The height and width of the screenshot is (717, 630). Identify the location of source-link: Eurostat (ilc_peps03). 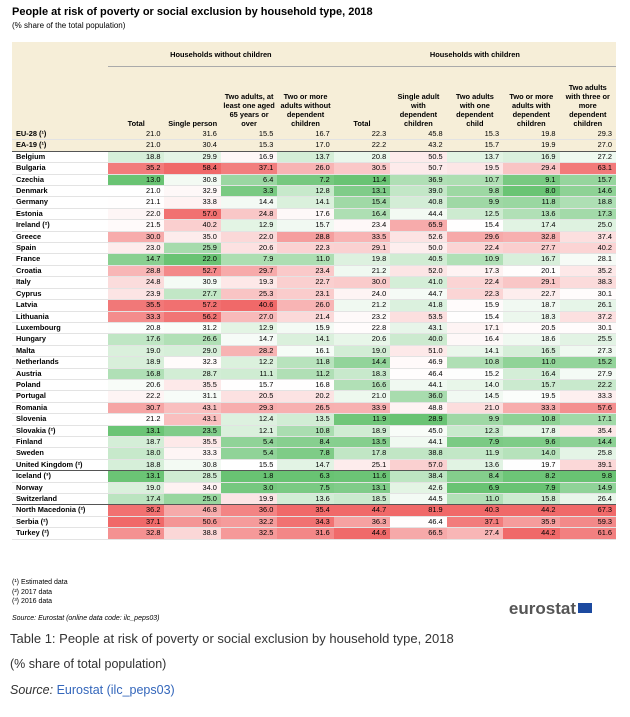
(115, 690).